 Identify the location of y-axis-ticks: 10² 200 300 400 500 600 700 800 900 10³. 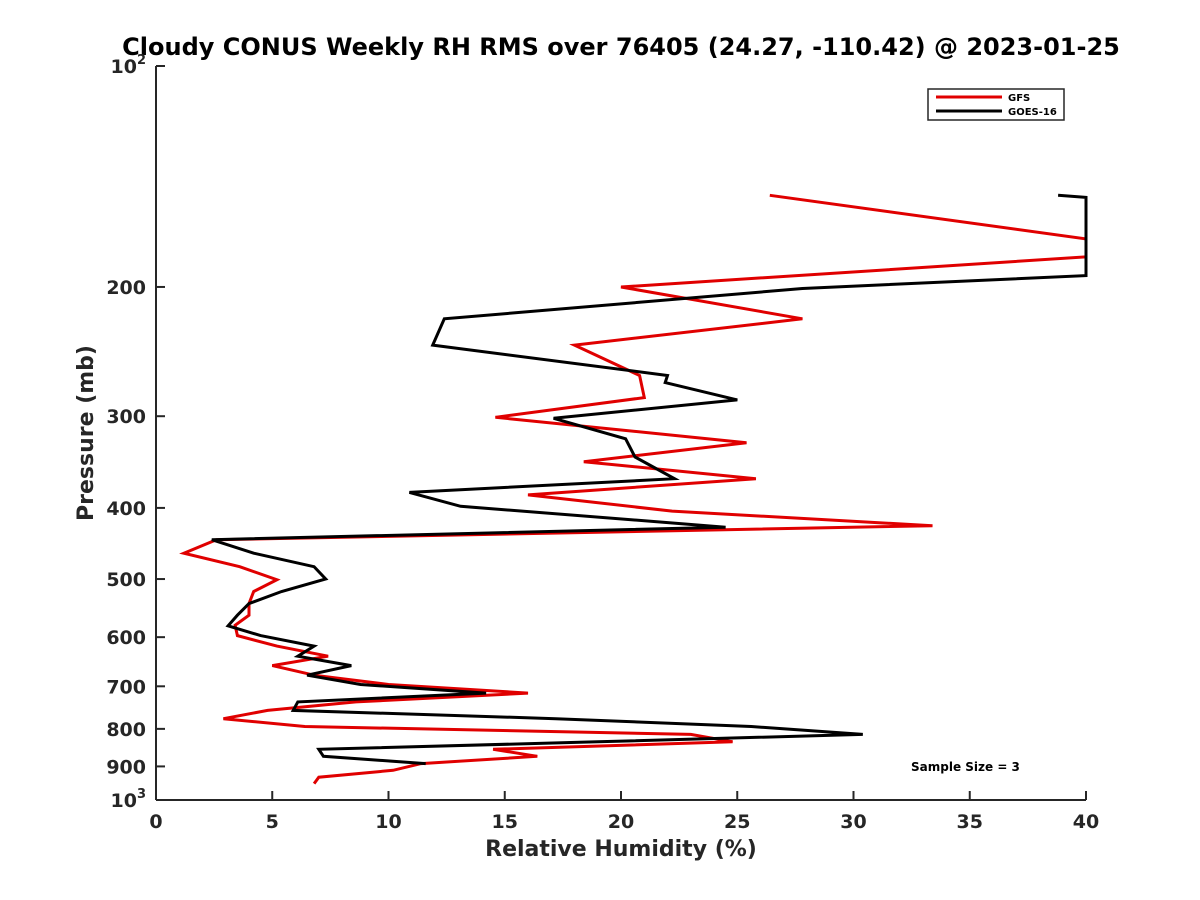
(135, 432).